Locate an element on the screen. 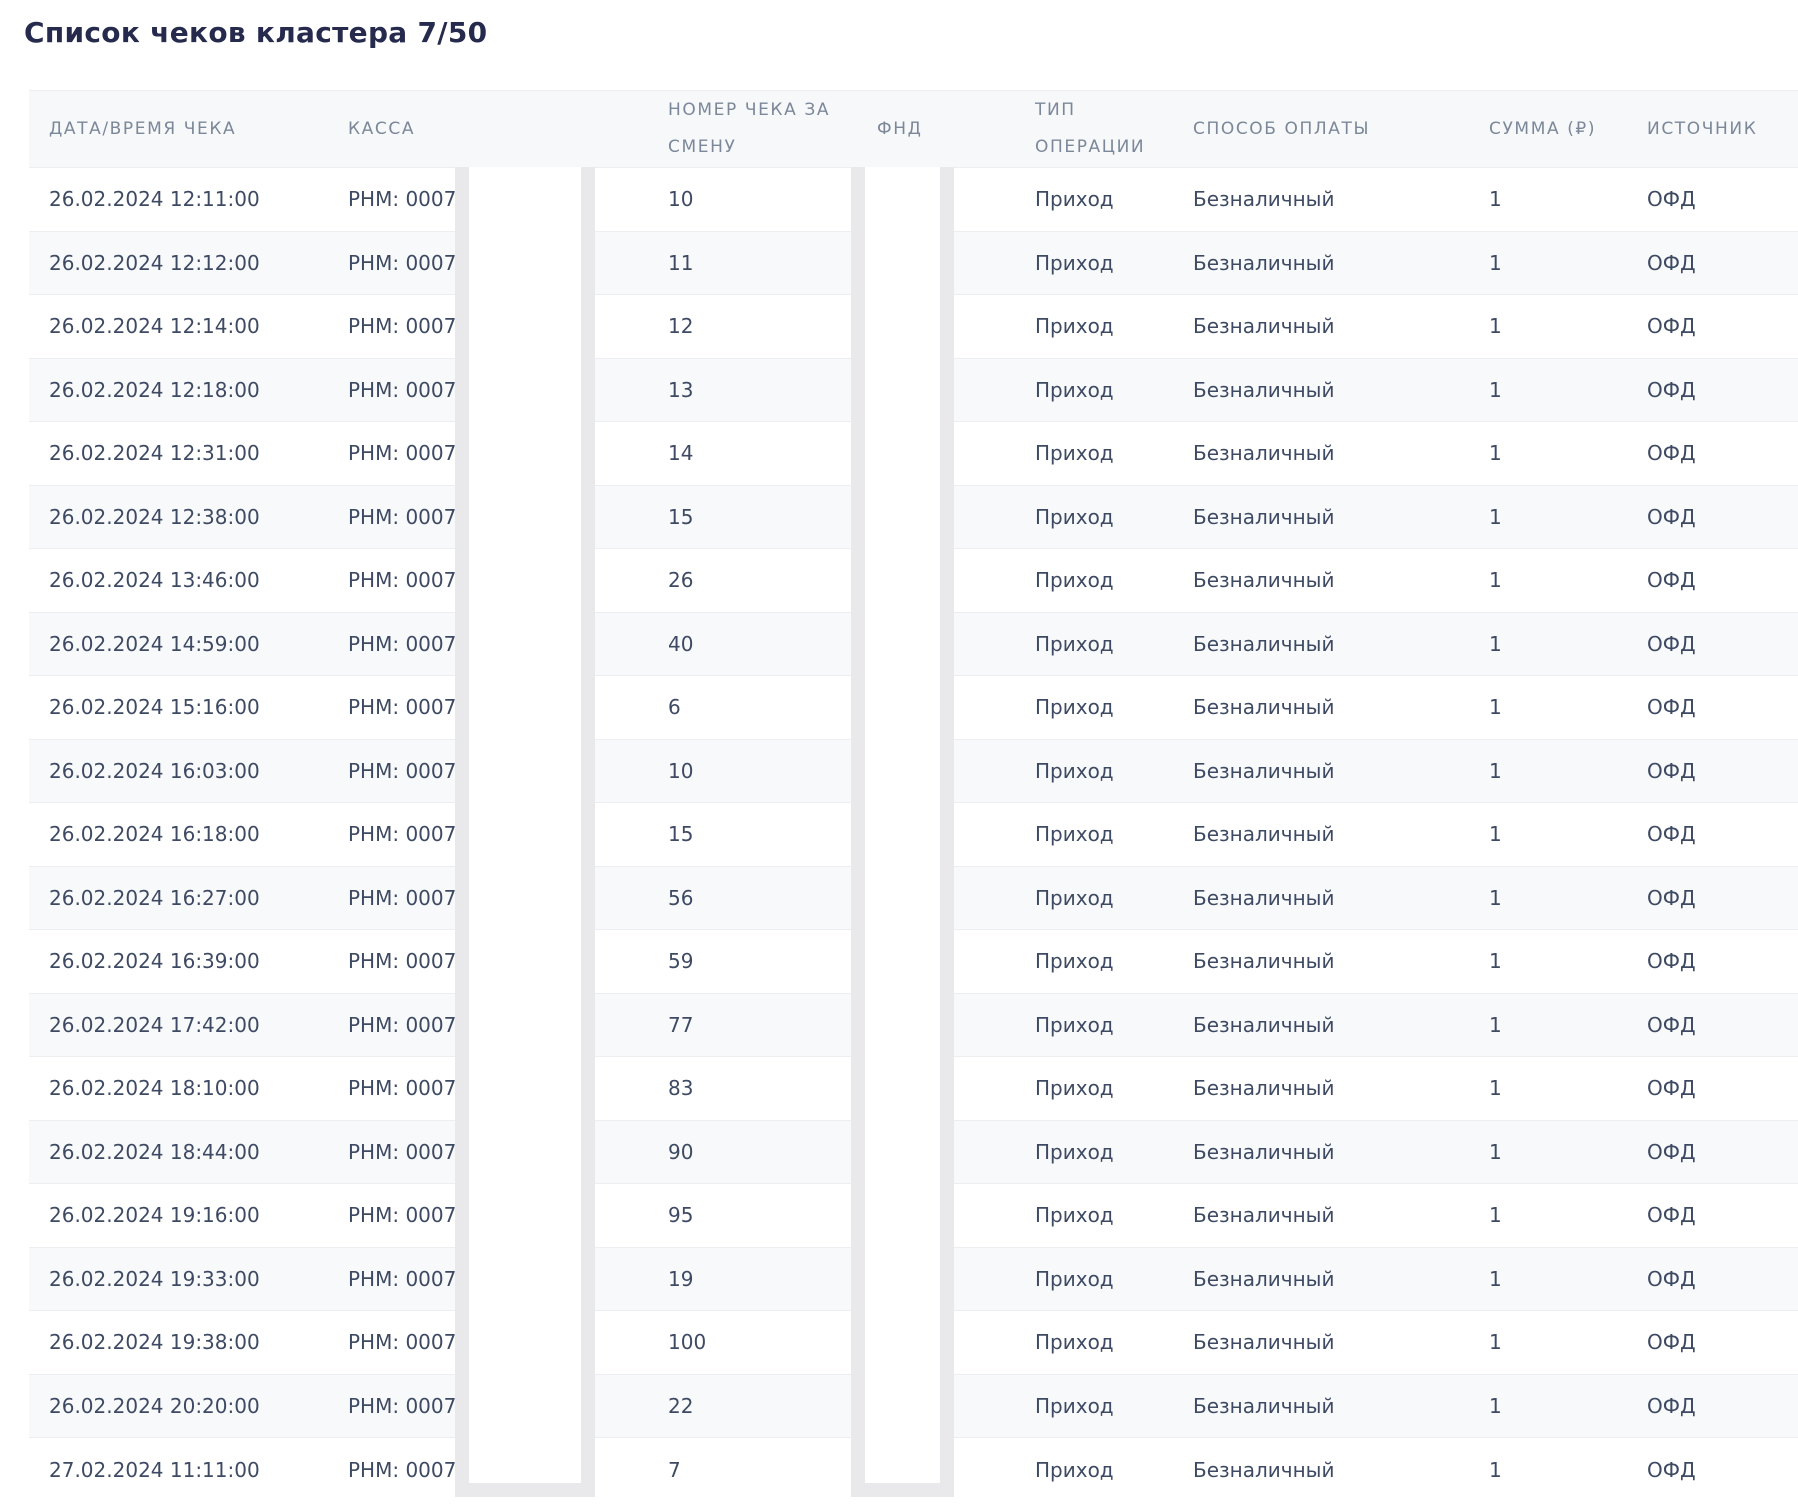  cell-datetime: 26.02.2024 16:27:00 is located at coordinates (154, 897).